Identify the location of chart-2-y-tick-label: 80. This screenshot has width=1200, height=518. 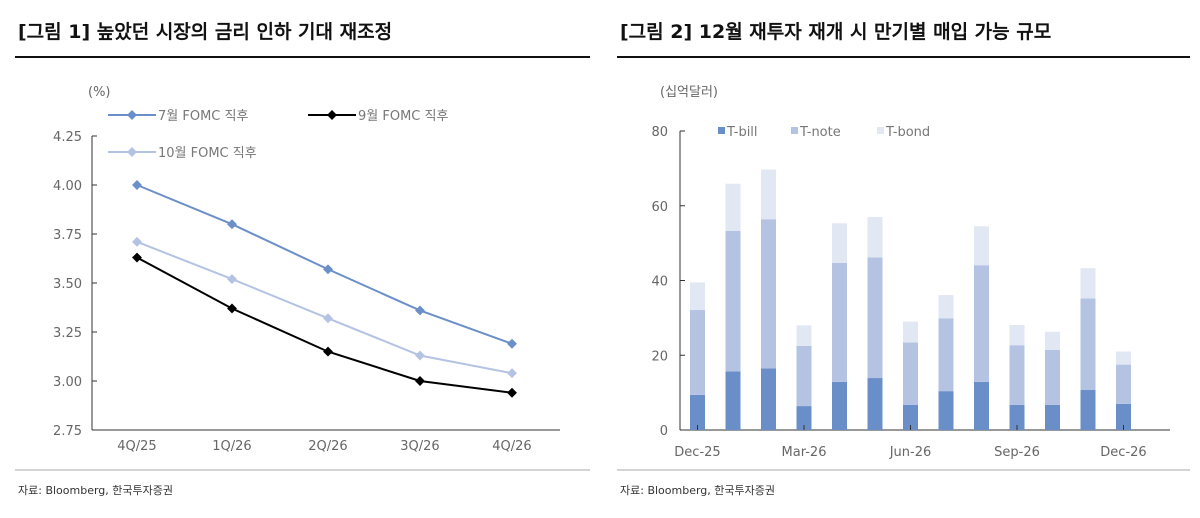
(659, 132).